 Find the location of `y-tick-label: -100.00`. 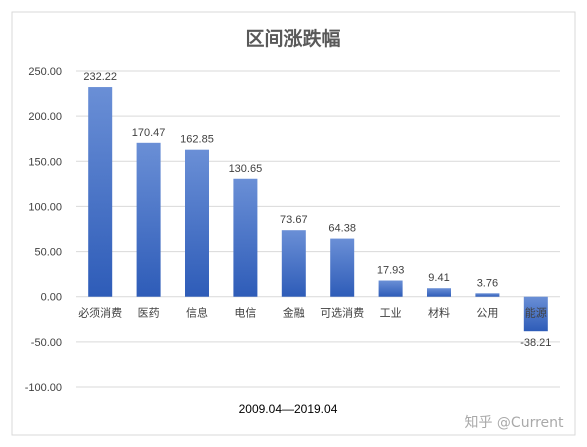

y-tick-label: -100.00 is located at coordinates (43, 388).